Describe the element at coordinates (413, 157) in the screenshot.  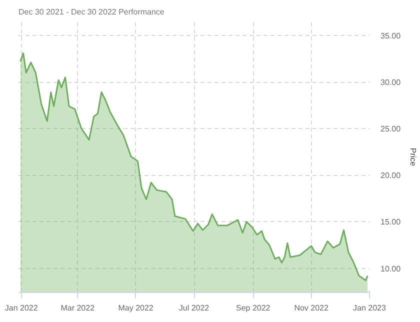
I see `y-axis-title: Price` at that location.